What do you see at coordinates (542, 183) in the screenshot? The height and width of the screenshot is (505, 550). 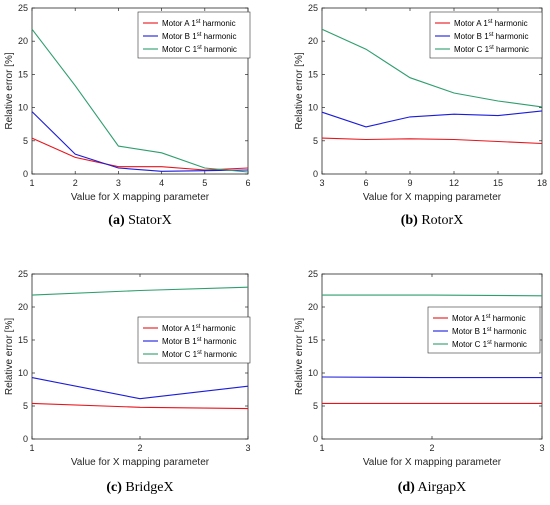 I see `x-tick-label: 18` at bounding box center [542, 183].